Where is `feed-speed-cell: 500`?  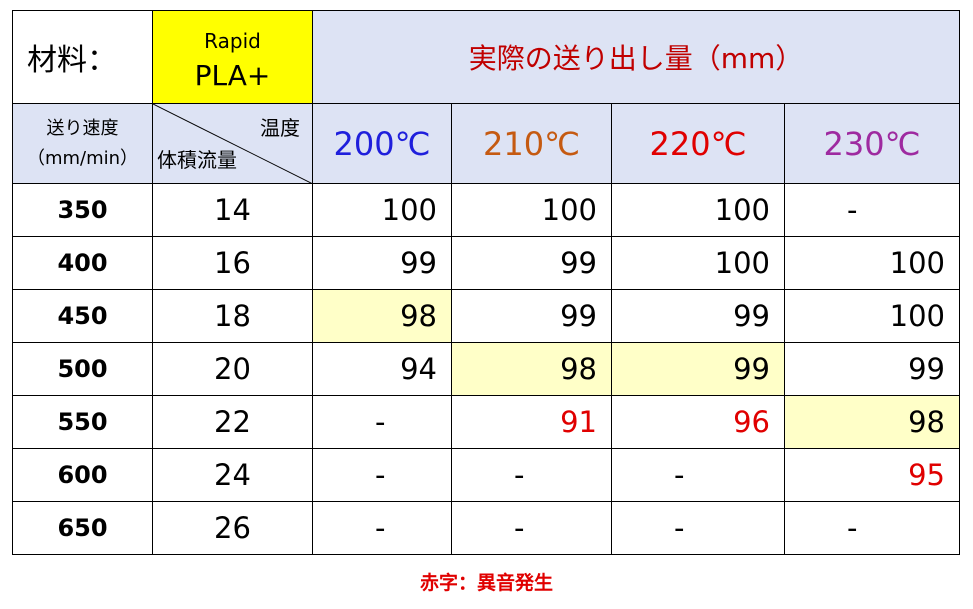 feed-speed-cell: 500 is located at coordinates (82, 369).